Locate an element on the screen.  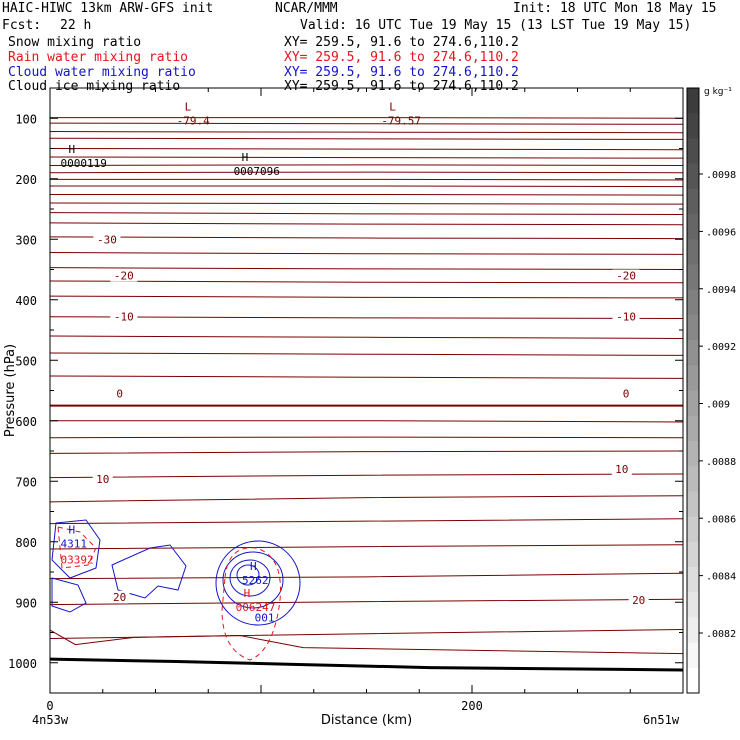
colorbar-label: .0092 is located at coordinates (721, 347).